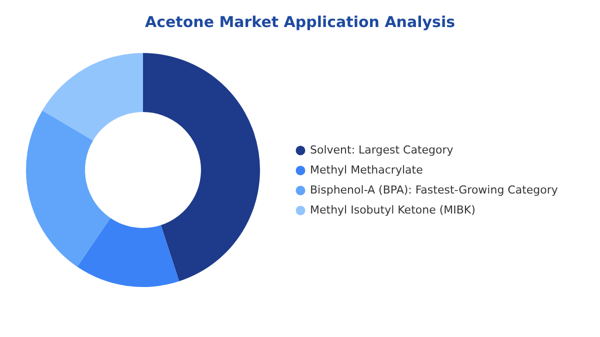 This screenshot has width=600, height=337. What do you see at coordinates (382, 150) in the screenshot?
I see `legend-label: Solvent: Largest Category` at bounding box center [382, 150].